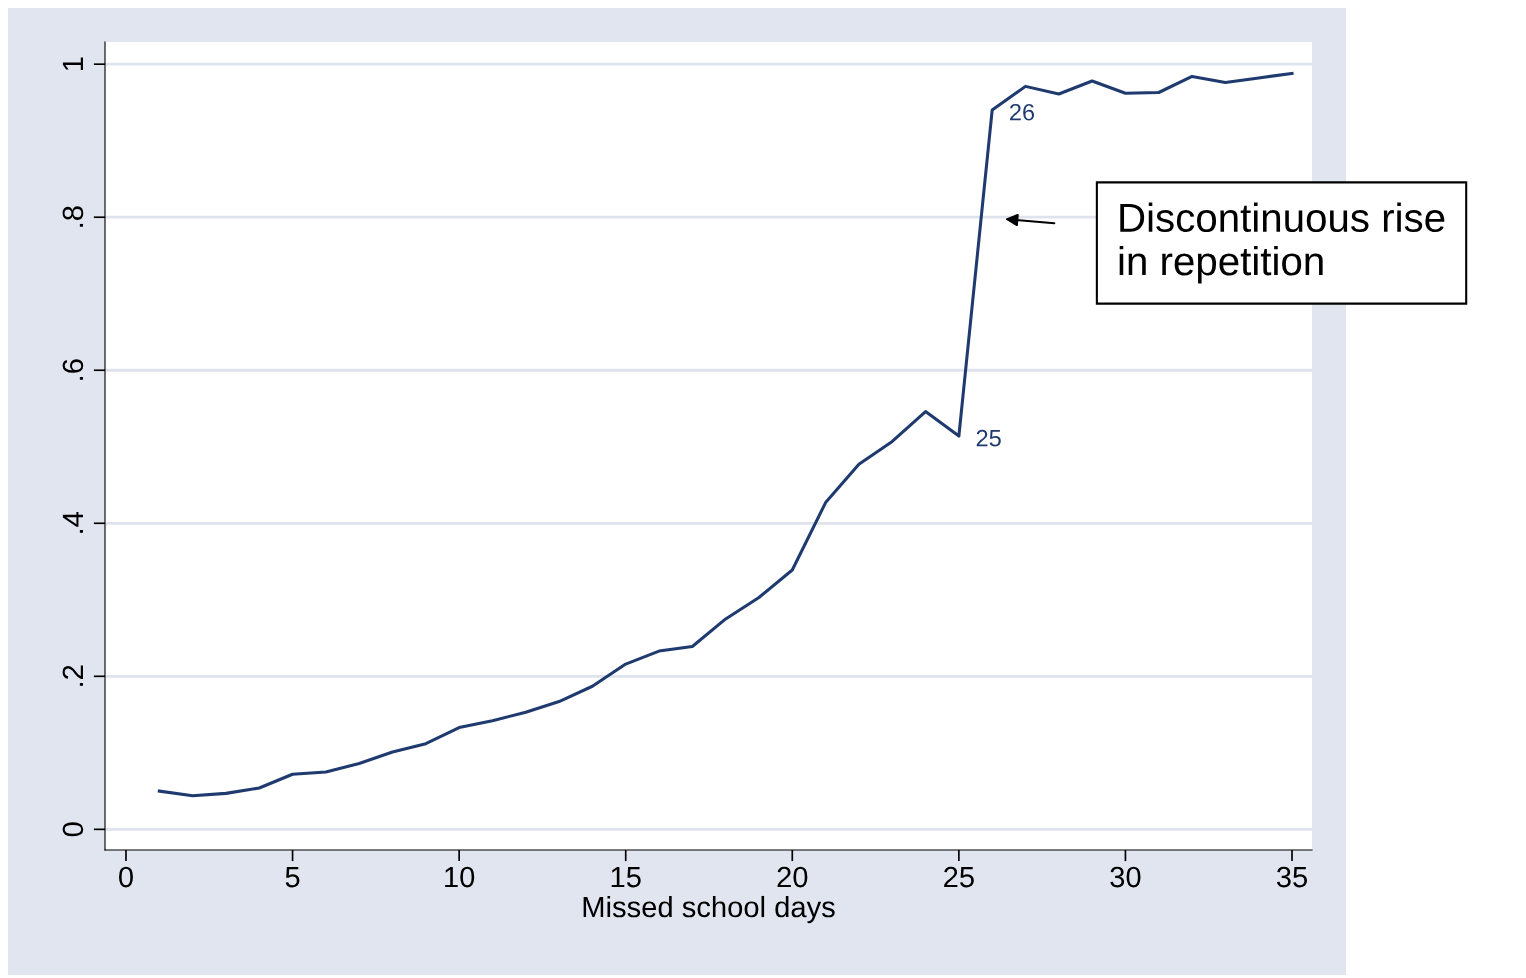 This screenshot has height=978, width=1526. Describe the element at coordinates (1292, 877) in the screenshot. I see `x-tick-label: 35` at that location.